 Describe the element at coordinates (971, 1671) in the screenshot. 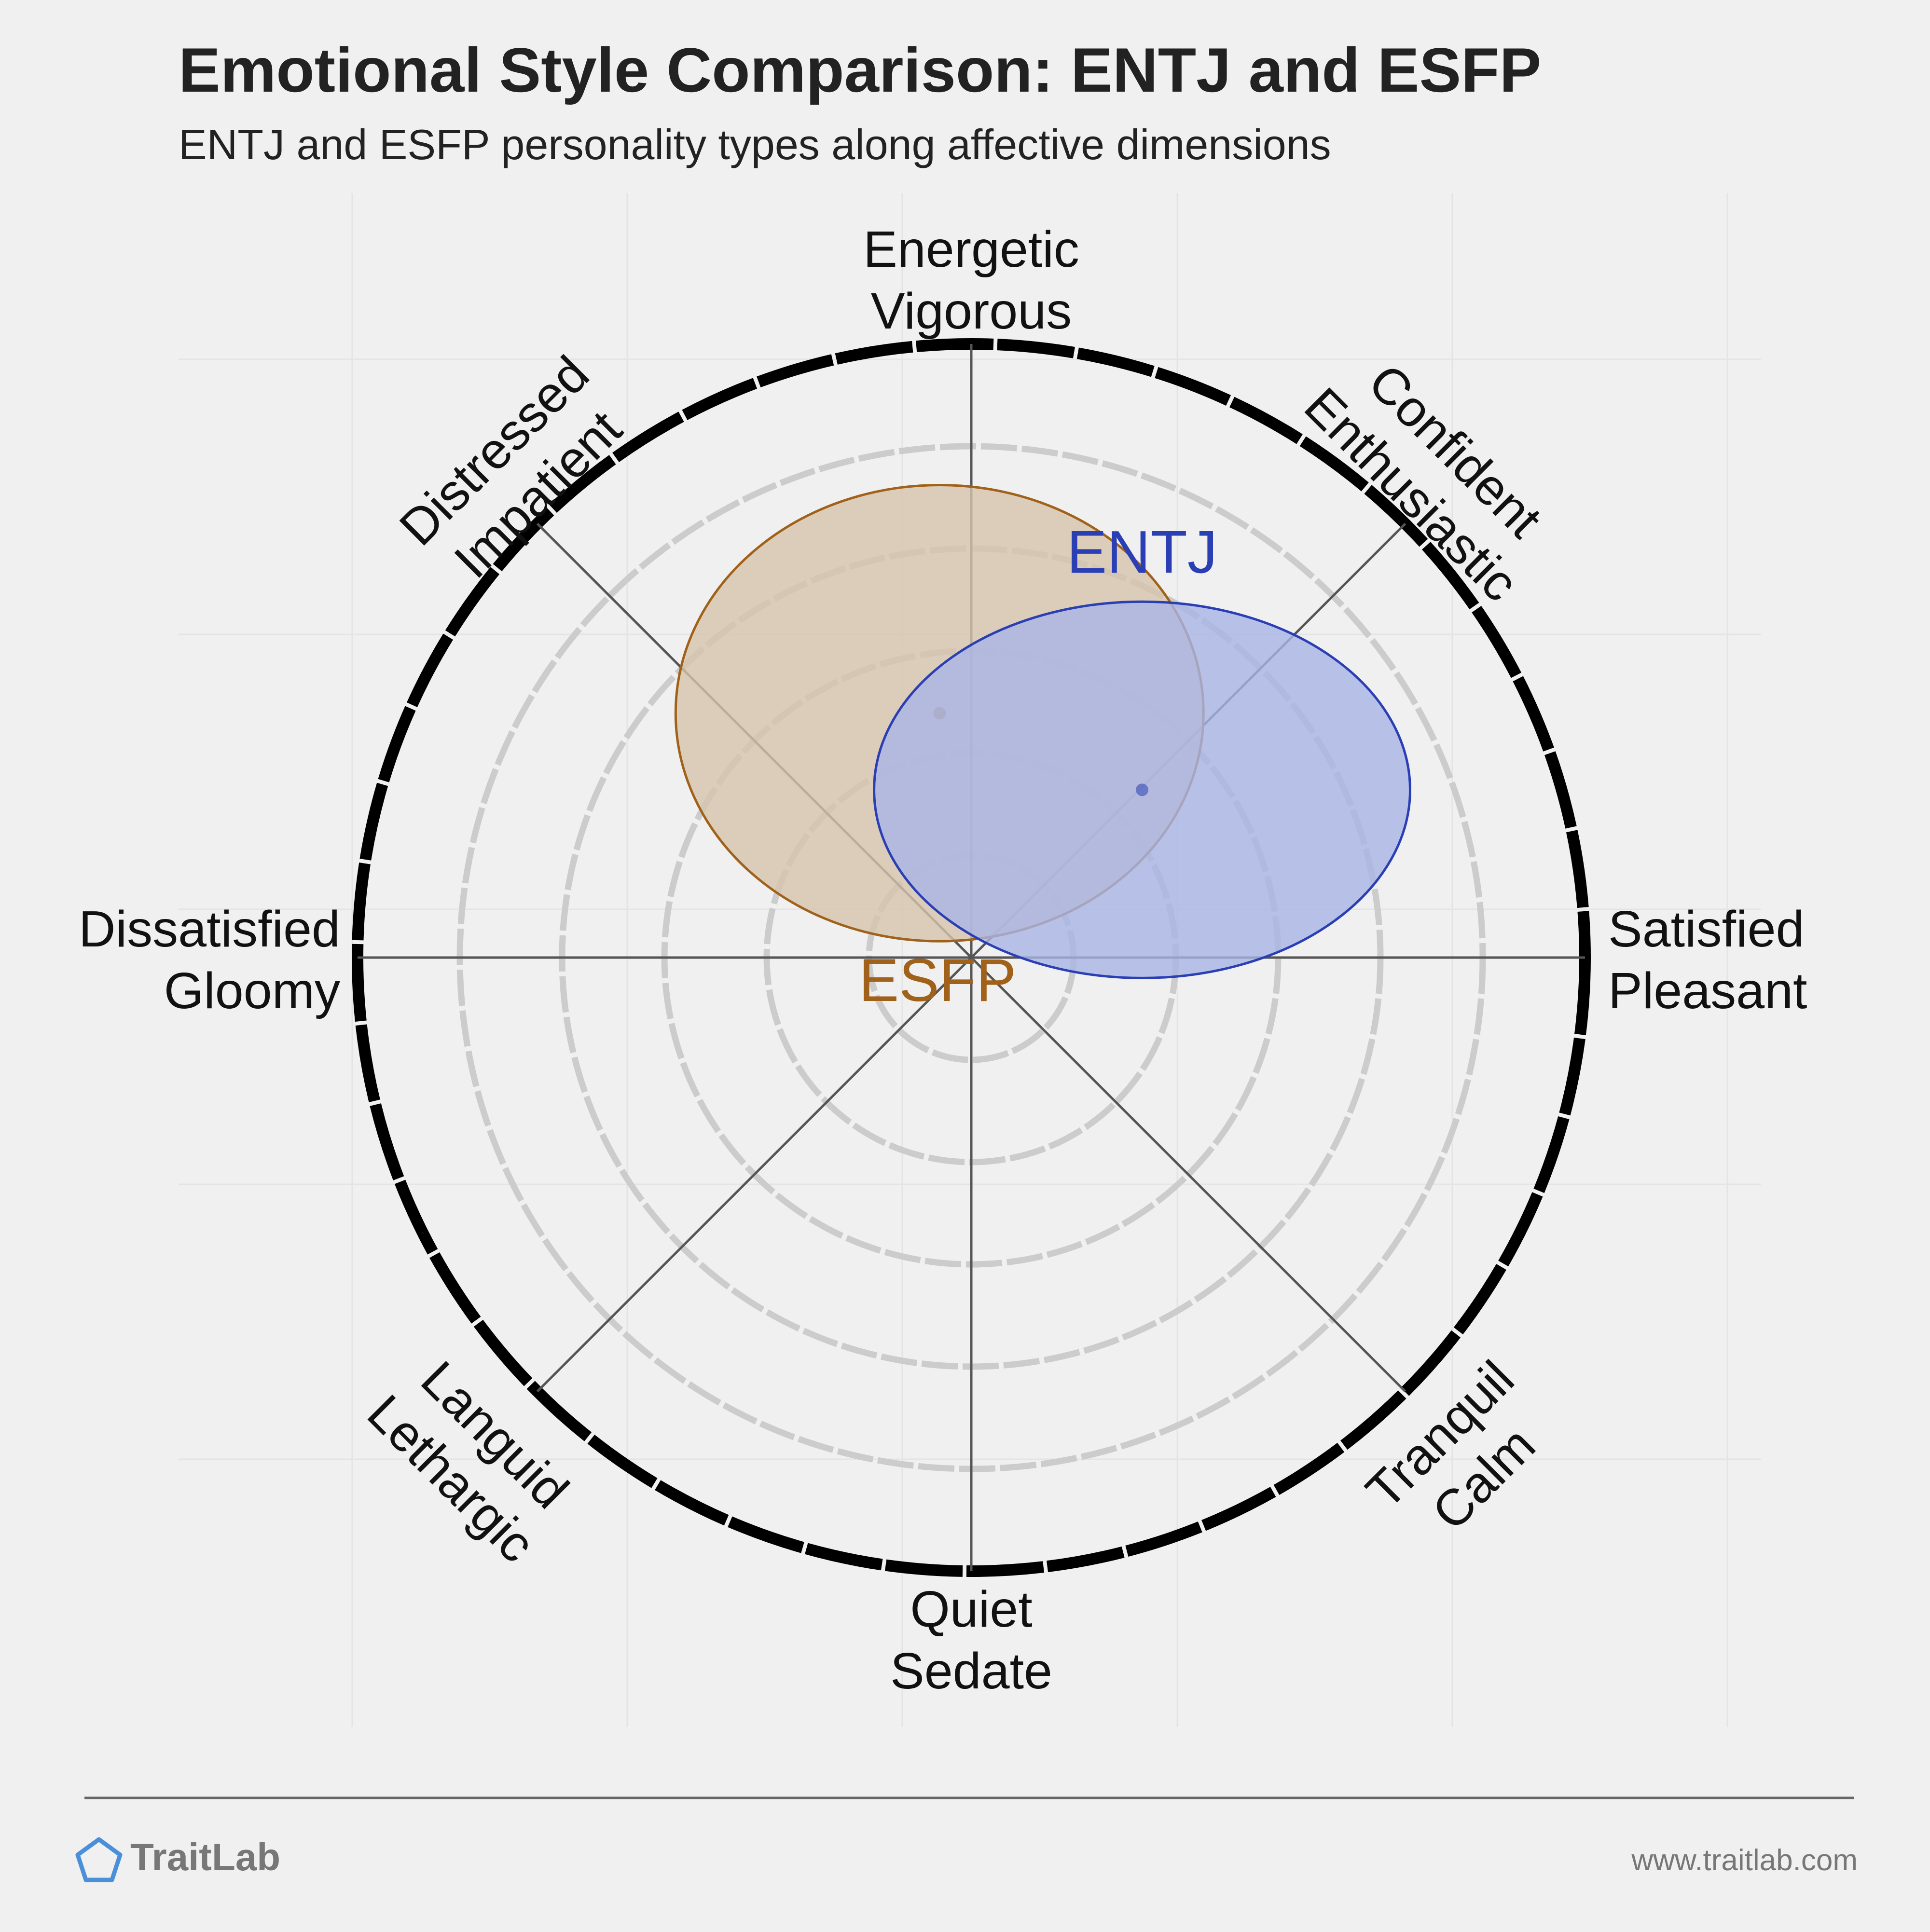

I see `axis-label-line: Sedate` at that location.